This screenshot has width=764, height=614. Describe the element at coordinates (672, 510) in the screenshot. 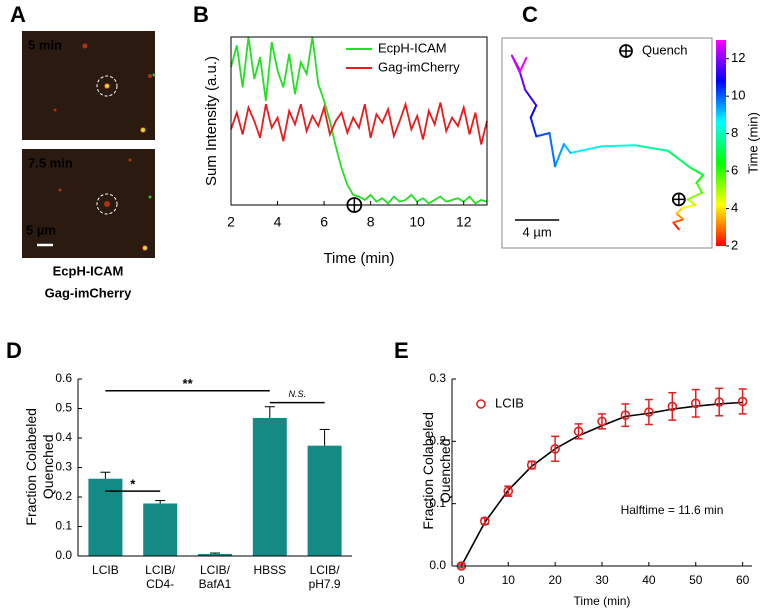

I see `annotation: Halftime = 11.6 min` at that location.